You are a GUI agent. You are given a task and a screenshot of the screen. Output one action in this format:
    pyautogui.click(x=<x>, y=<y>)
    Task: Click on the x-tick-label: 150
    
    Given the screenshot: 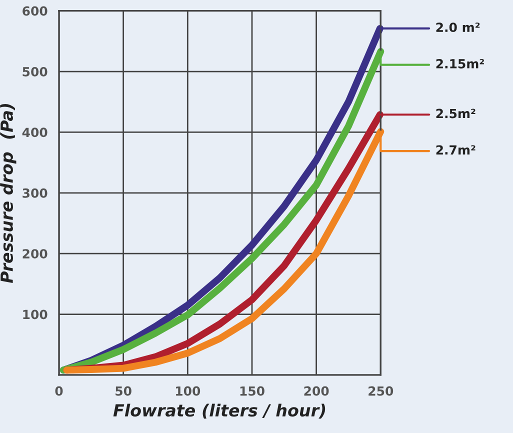 What is the action you would take?
    pyautogui.click(x=252, y=391)
    